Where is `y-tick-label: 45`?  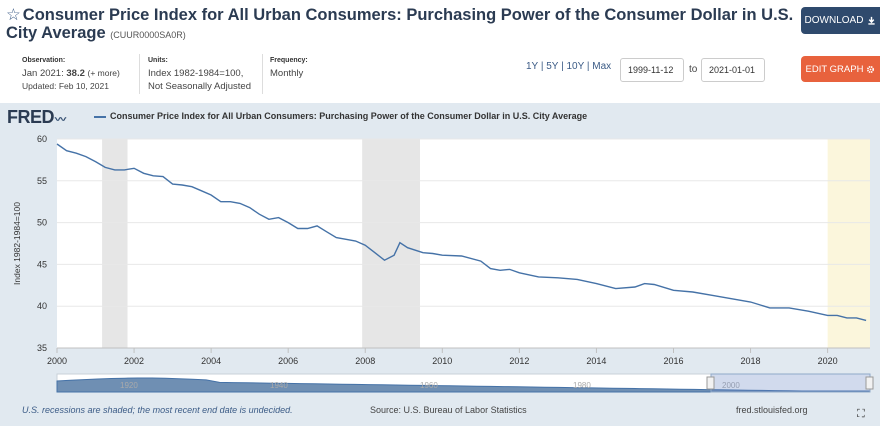 y-tick-label: 45 is located at coordinates (42, 264).